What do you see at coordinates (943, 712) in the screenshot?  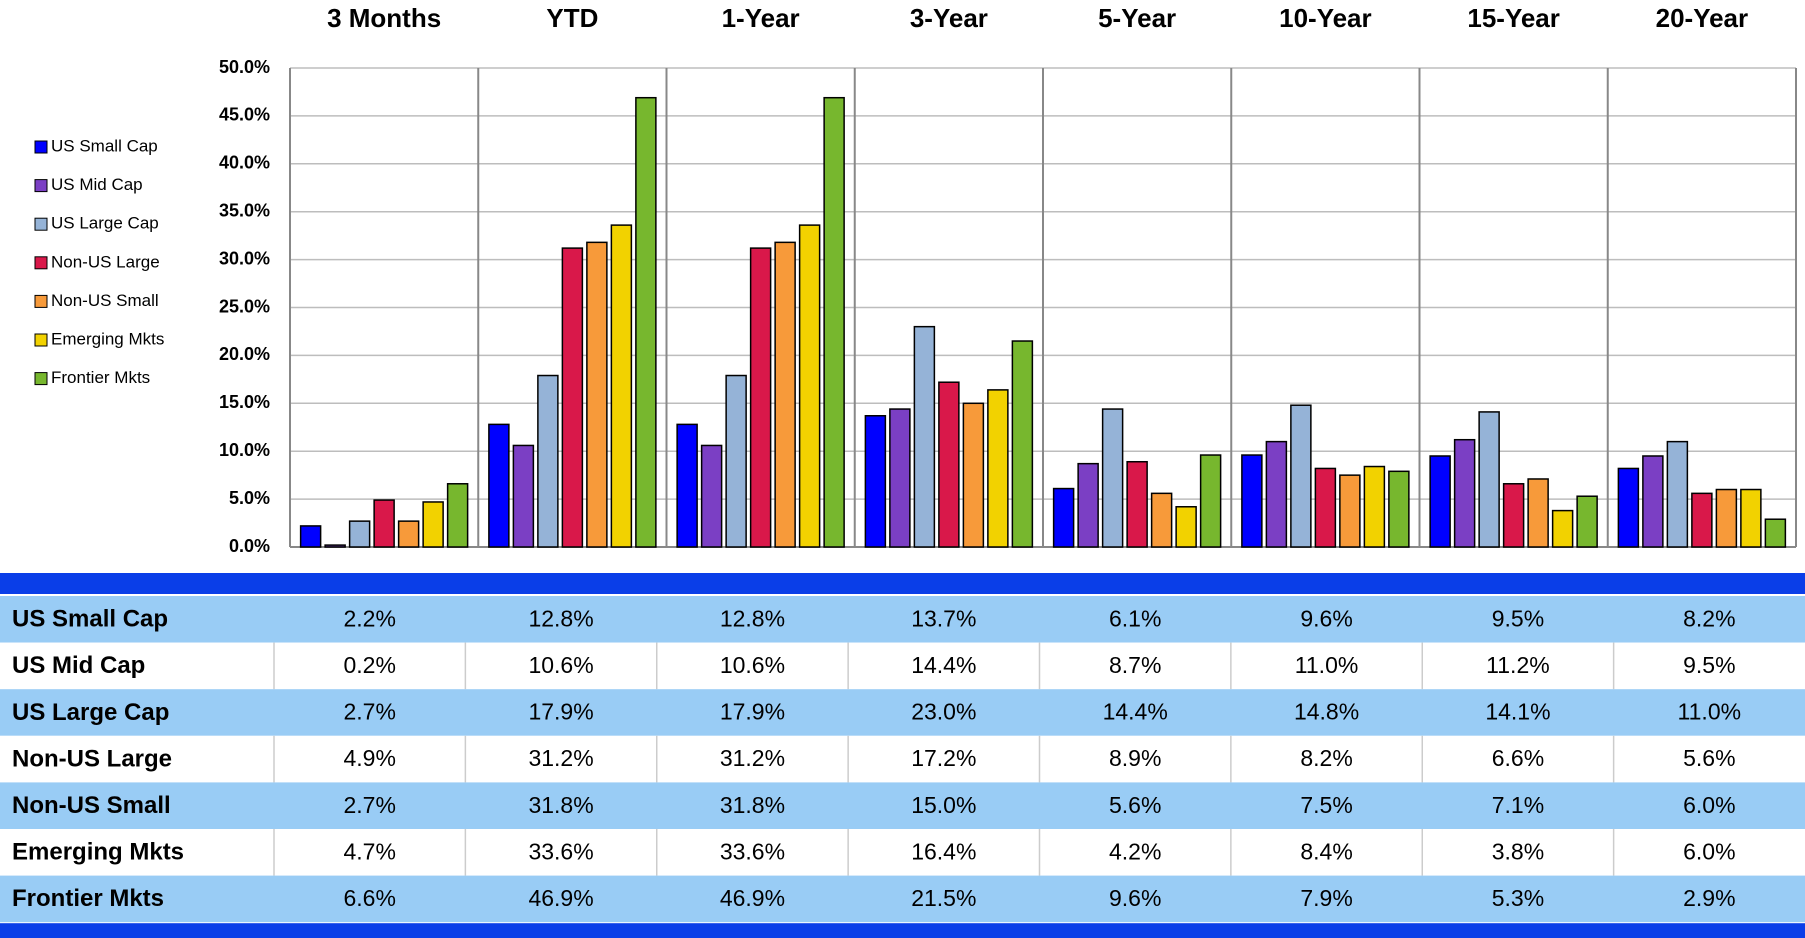 I see `table-cell: 23.0%` at bounding box center [943, 712].